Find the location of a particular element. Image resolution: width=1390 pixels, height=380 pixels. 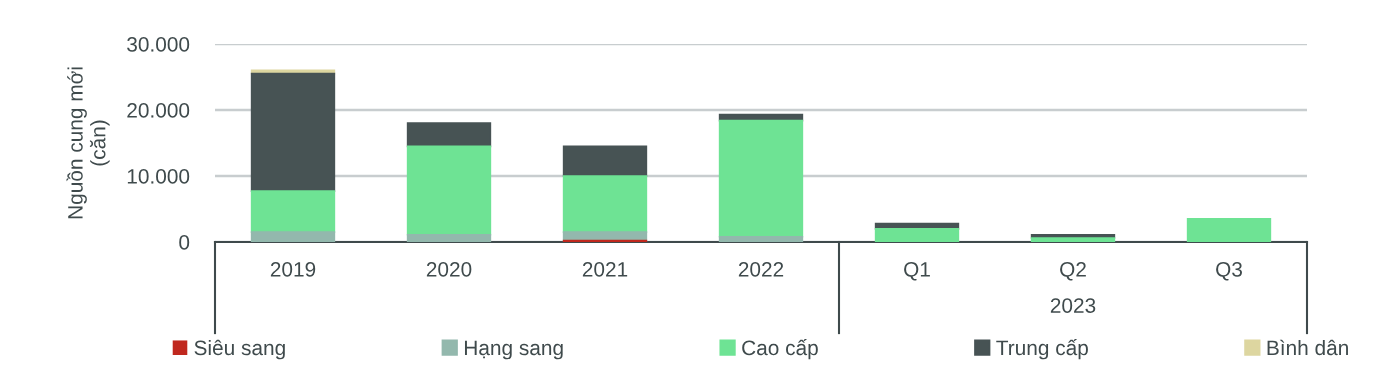

y-axis-title: Nguồn cung mới (căn) is located at coordinates (88, 143).